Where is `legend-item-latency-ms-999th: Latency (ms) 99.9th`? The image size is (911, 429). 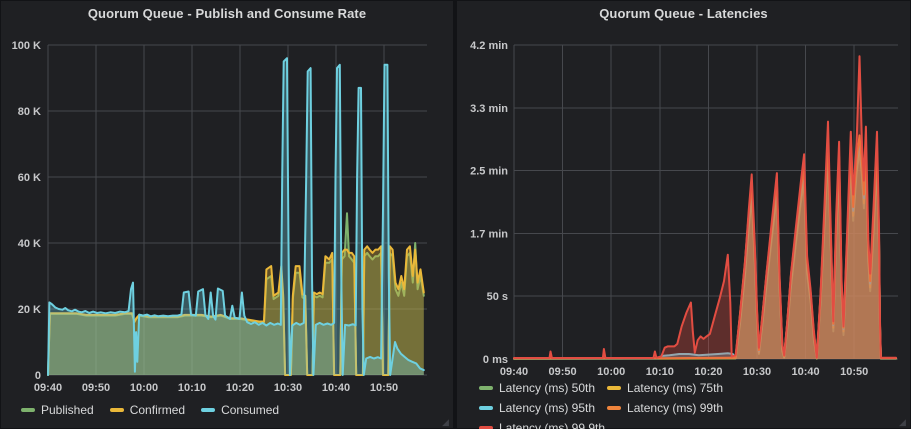 legend-item-latency-ms-999th: Latency (ms) 99.9th is located at coordinates (542, 423).